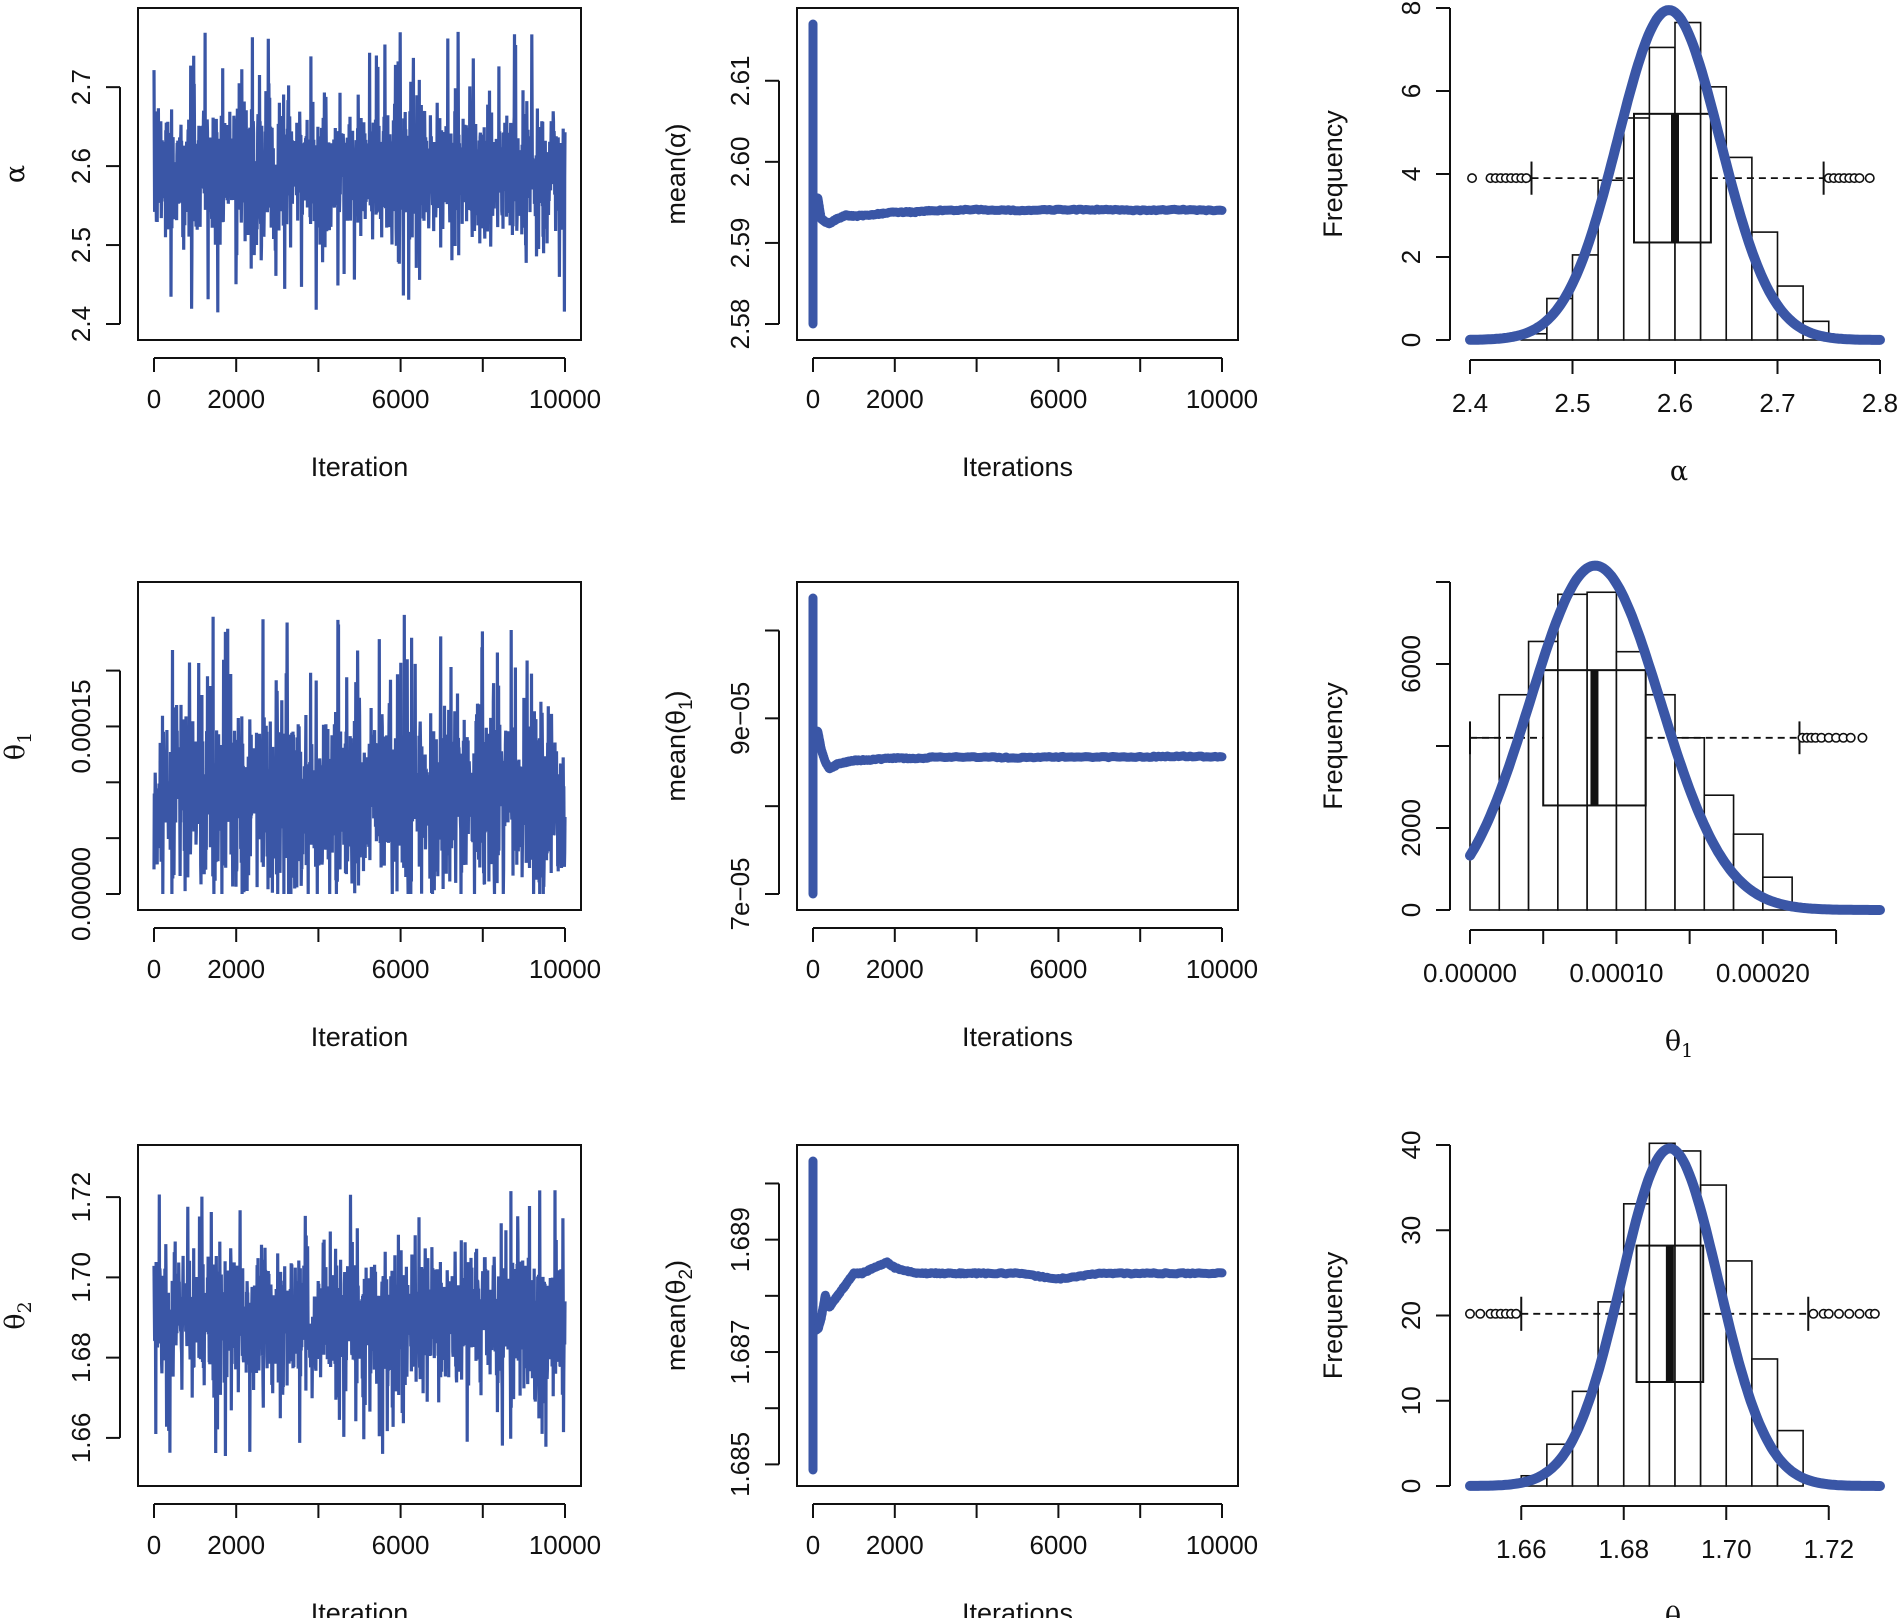  I want to click on y-axis-title: mean(θ2), so click(679, 1315).